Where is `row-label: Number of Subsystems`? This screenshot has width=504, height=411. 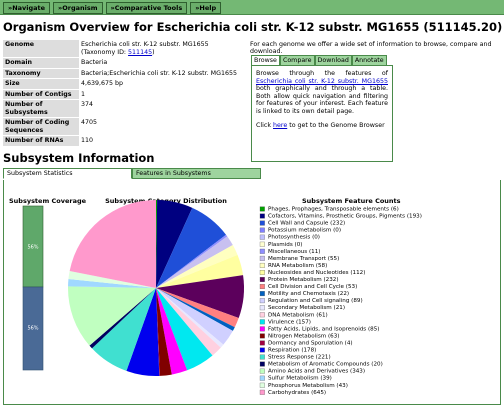 row-label: Number of Subsystems is located at coordinates (41, 108).